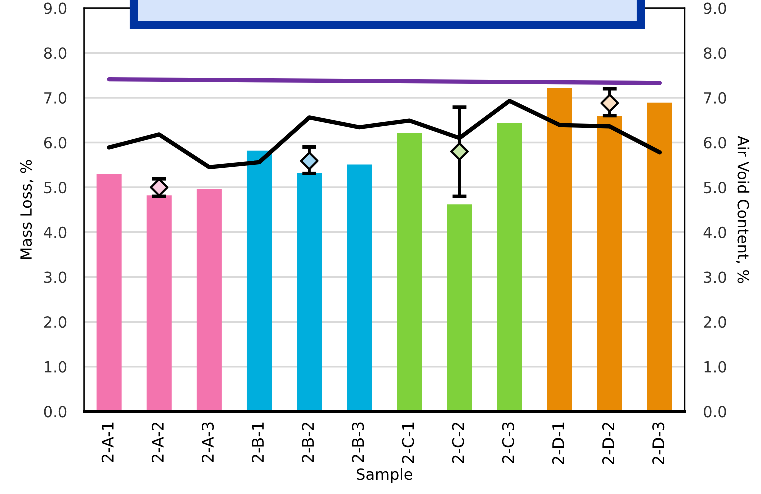 The width and height of the screenshot is (761, 494). I want to click on y2-axis-title: Air Void Content, %, so click(743, 210).